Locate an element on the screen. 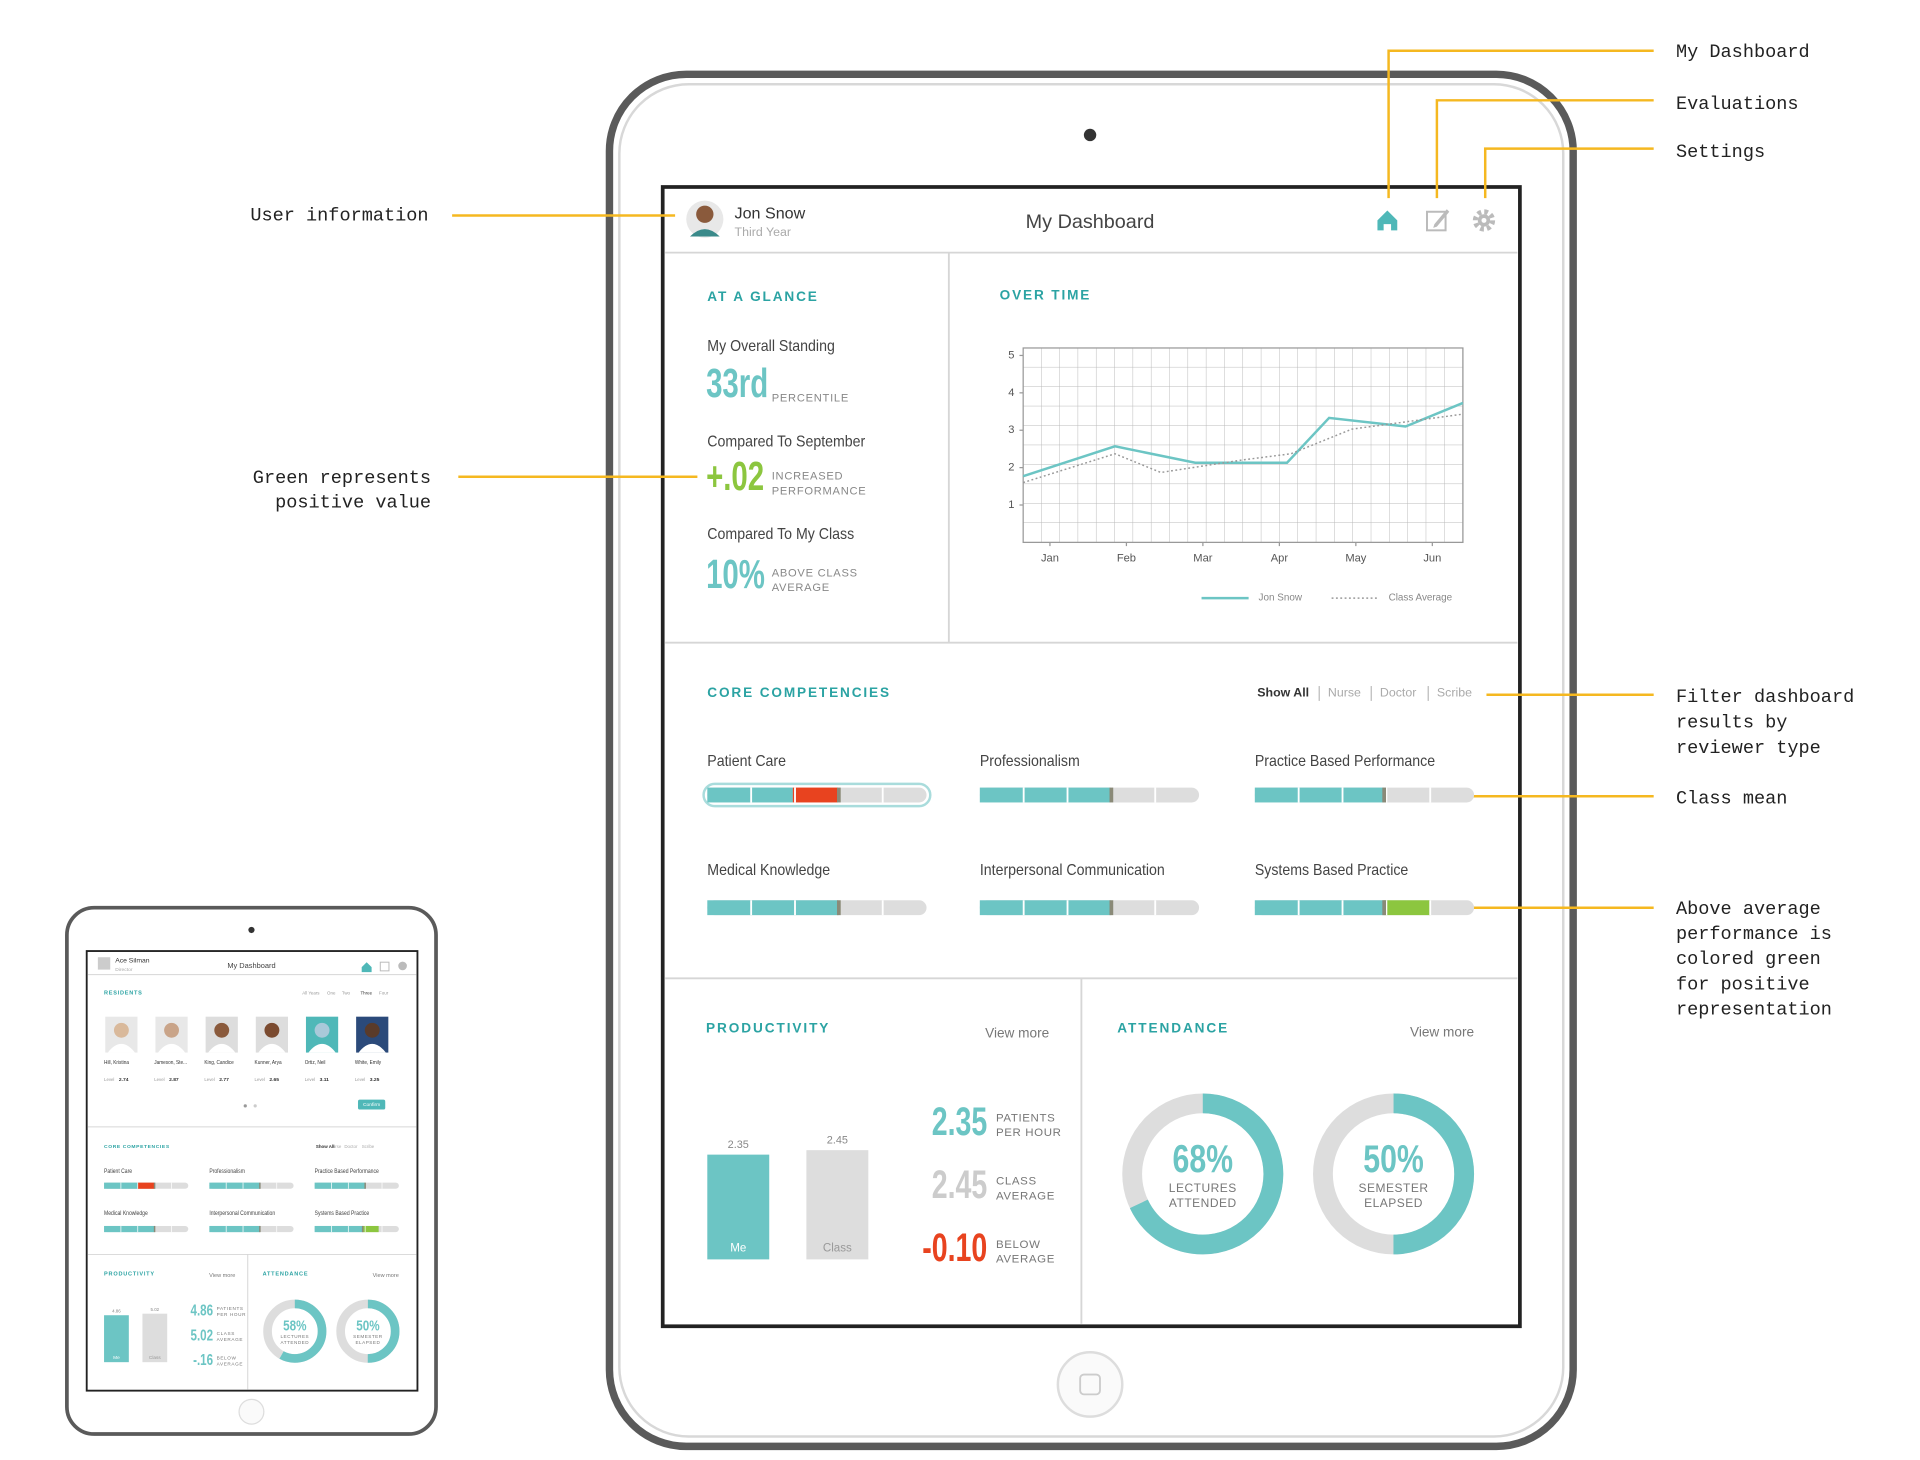 This screenshot has height=1460, width=1920. competency-name: Medical Knowledge is located at coordinates (126, 1214).